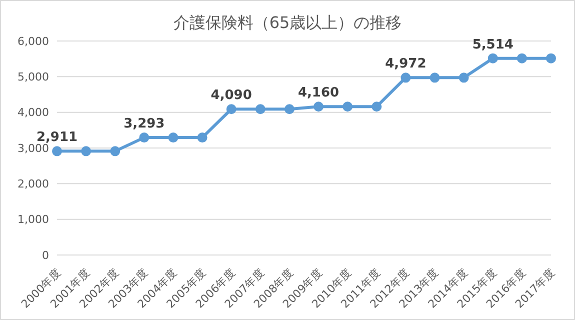 The width and height of the screenshot is (575, 320). I want to click on y-tick-label: 1,000, so click(33, 219).